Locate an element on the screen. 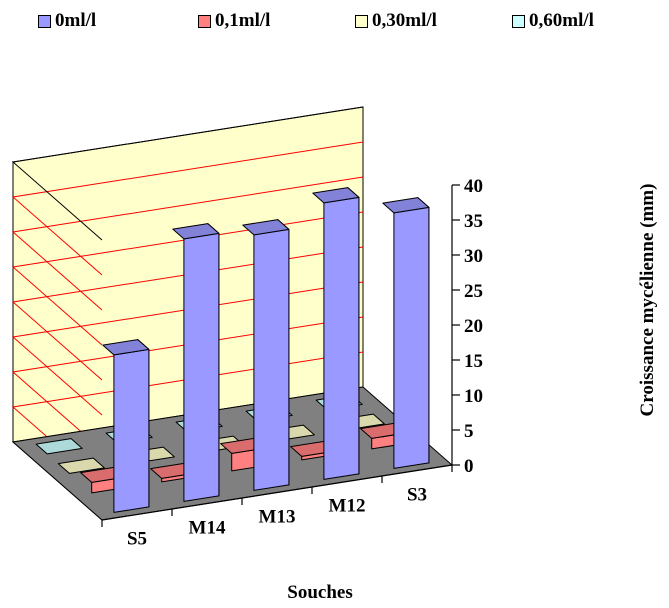 This screenshot has width=669, height=608. legend-item: 0,60ml/l is located at coordinates (553, 21).